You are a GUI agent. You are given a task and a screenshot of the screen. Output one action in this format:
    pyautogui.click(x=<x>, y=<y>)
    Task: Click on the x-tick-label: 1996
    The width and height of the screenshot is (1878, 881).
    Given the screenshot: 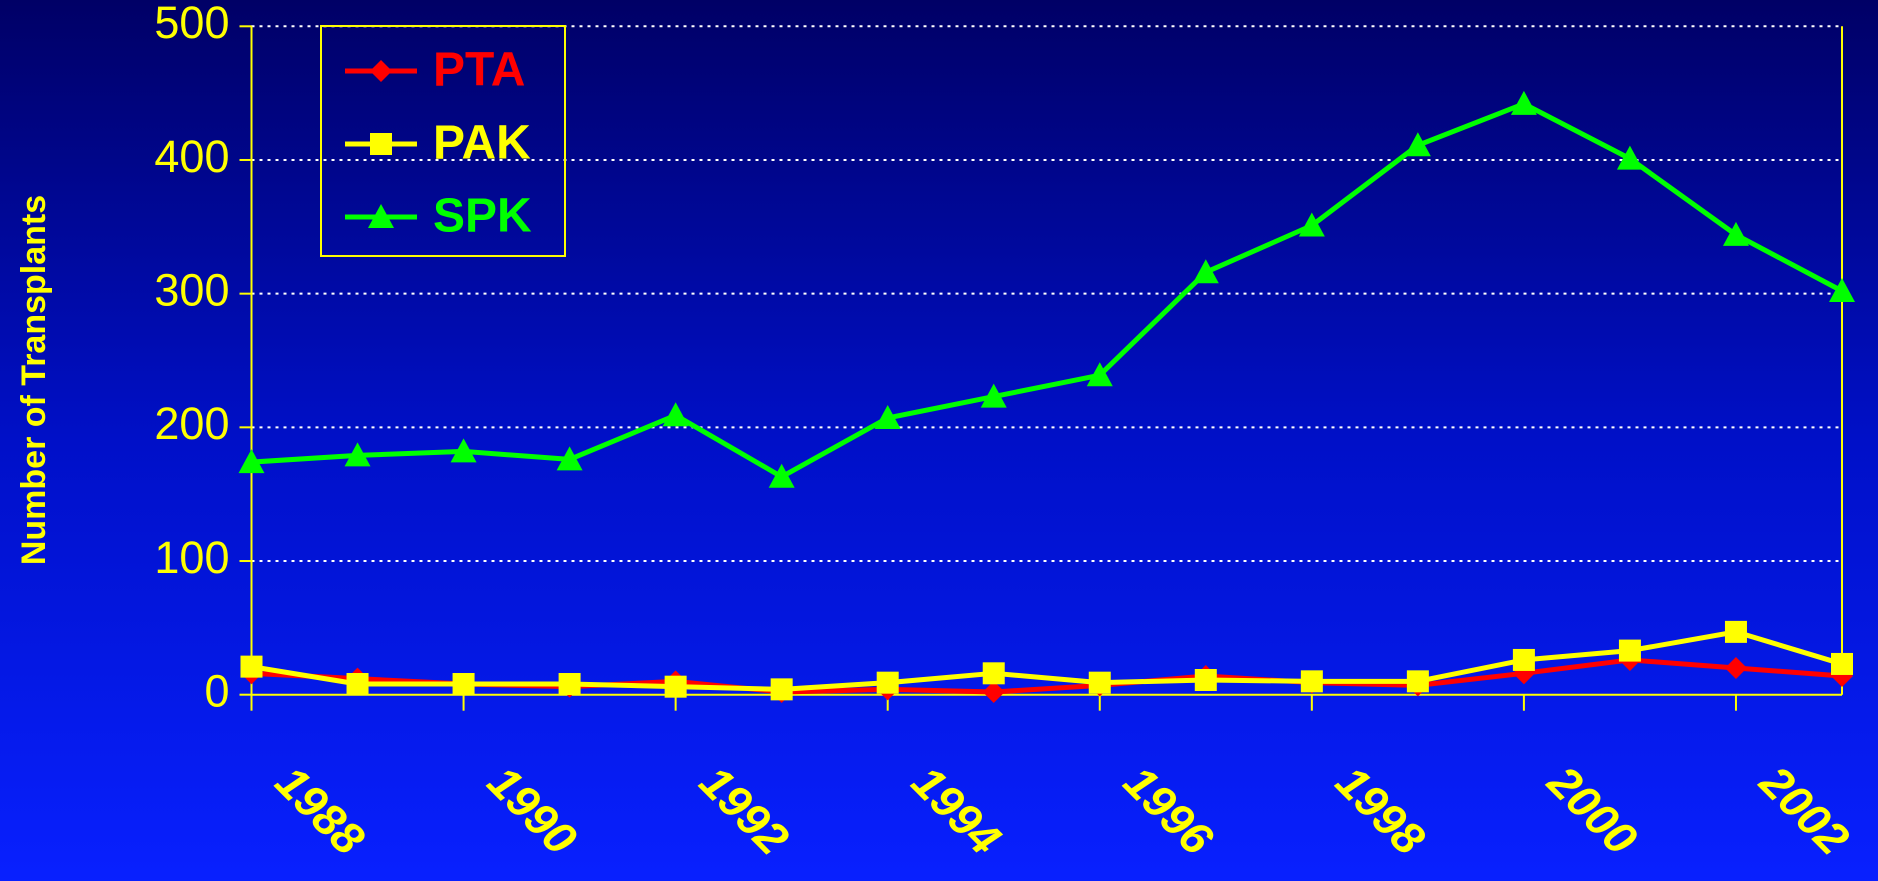 What is the action you would take?
    pyautogui.click(x=1168, y=810)
    